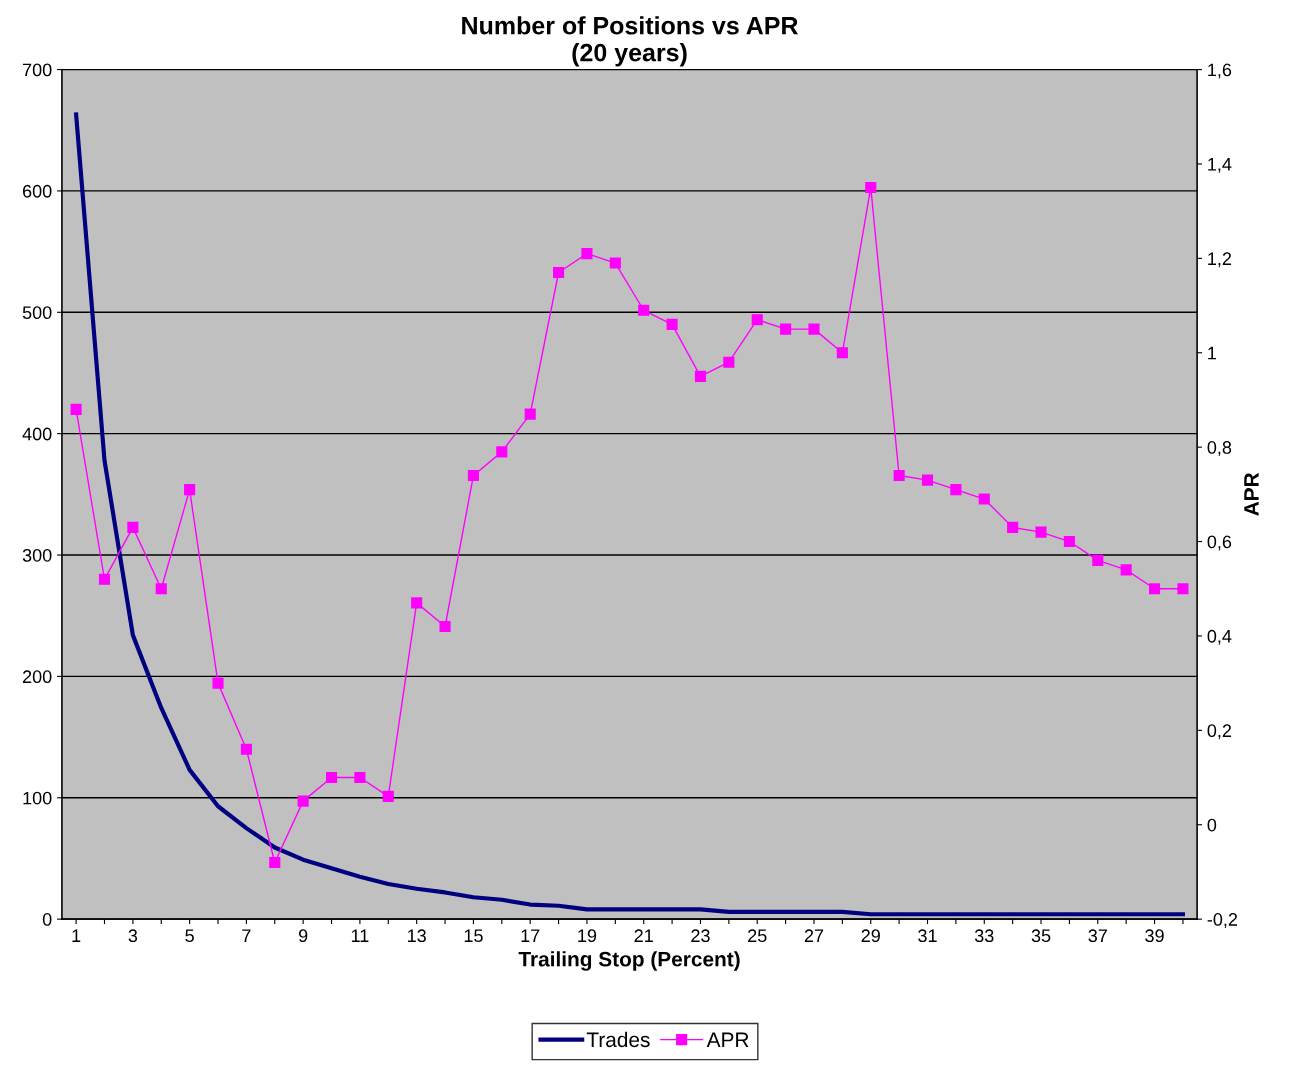 This screenshot has height=1070, width=1290. Describe the element at coordinates (1097, 936) in the screenshot. I see `x-tick-label: 37` at that location.